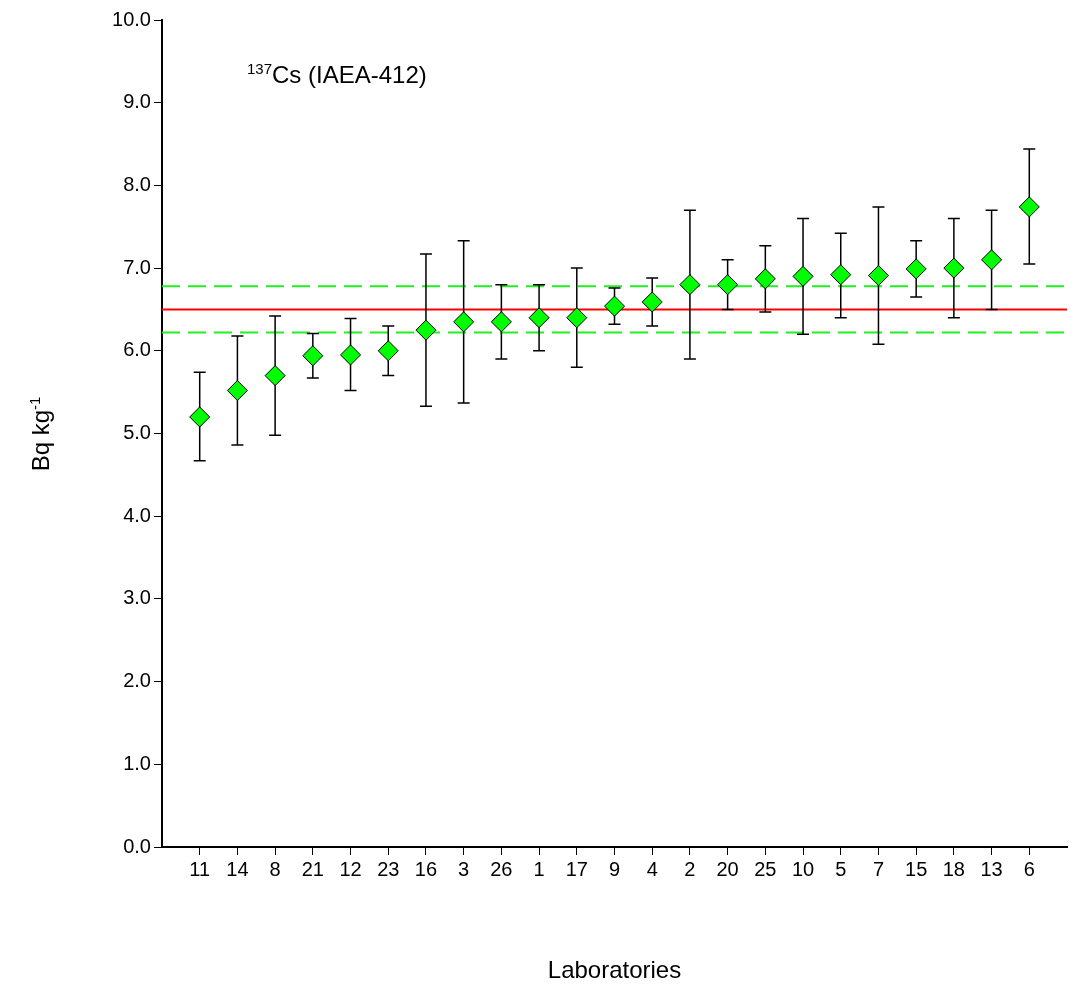  Describe the element at coordinates (137, 349) in the screenshot. I see `y-tick-label: 6.0` at that location.